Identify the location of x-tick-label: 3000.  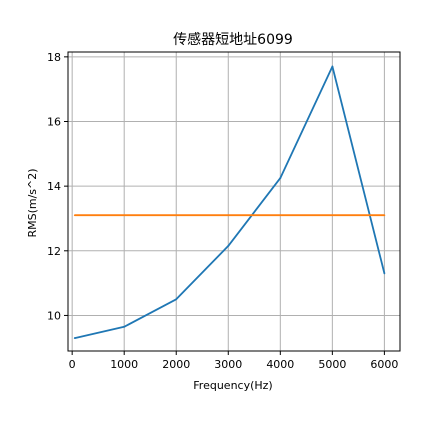
(228, 364).